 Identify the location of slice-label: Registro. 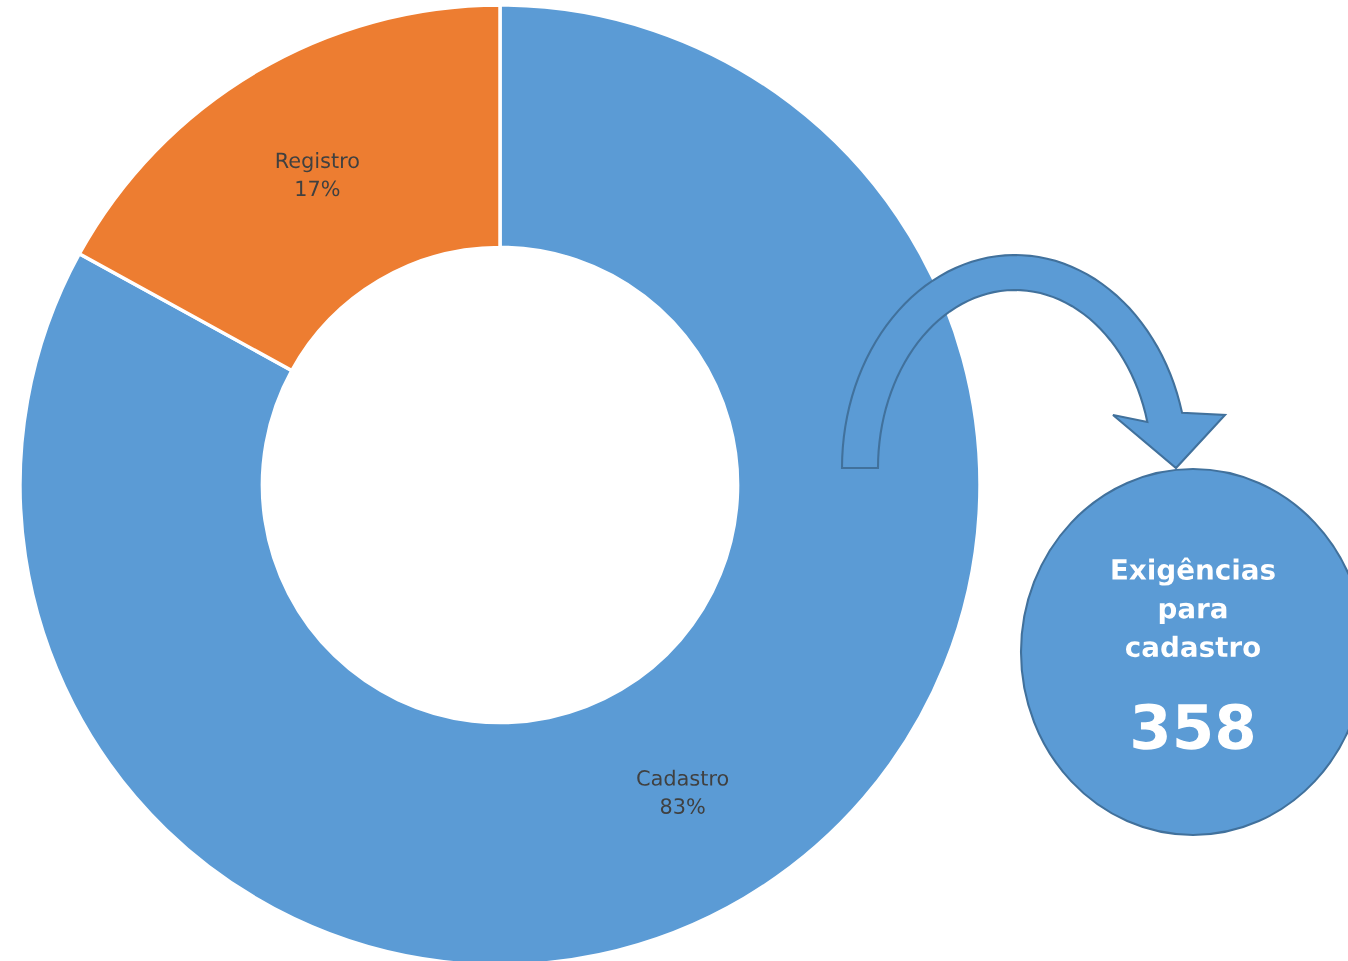
(317, 162).